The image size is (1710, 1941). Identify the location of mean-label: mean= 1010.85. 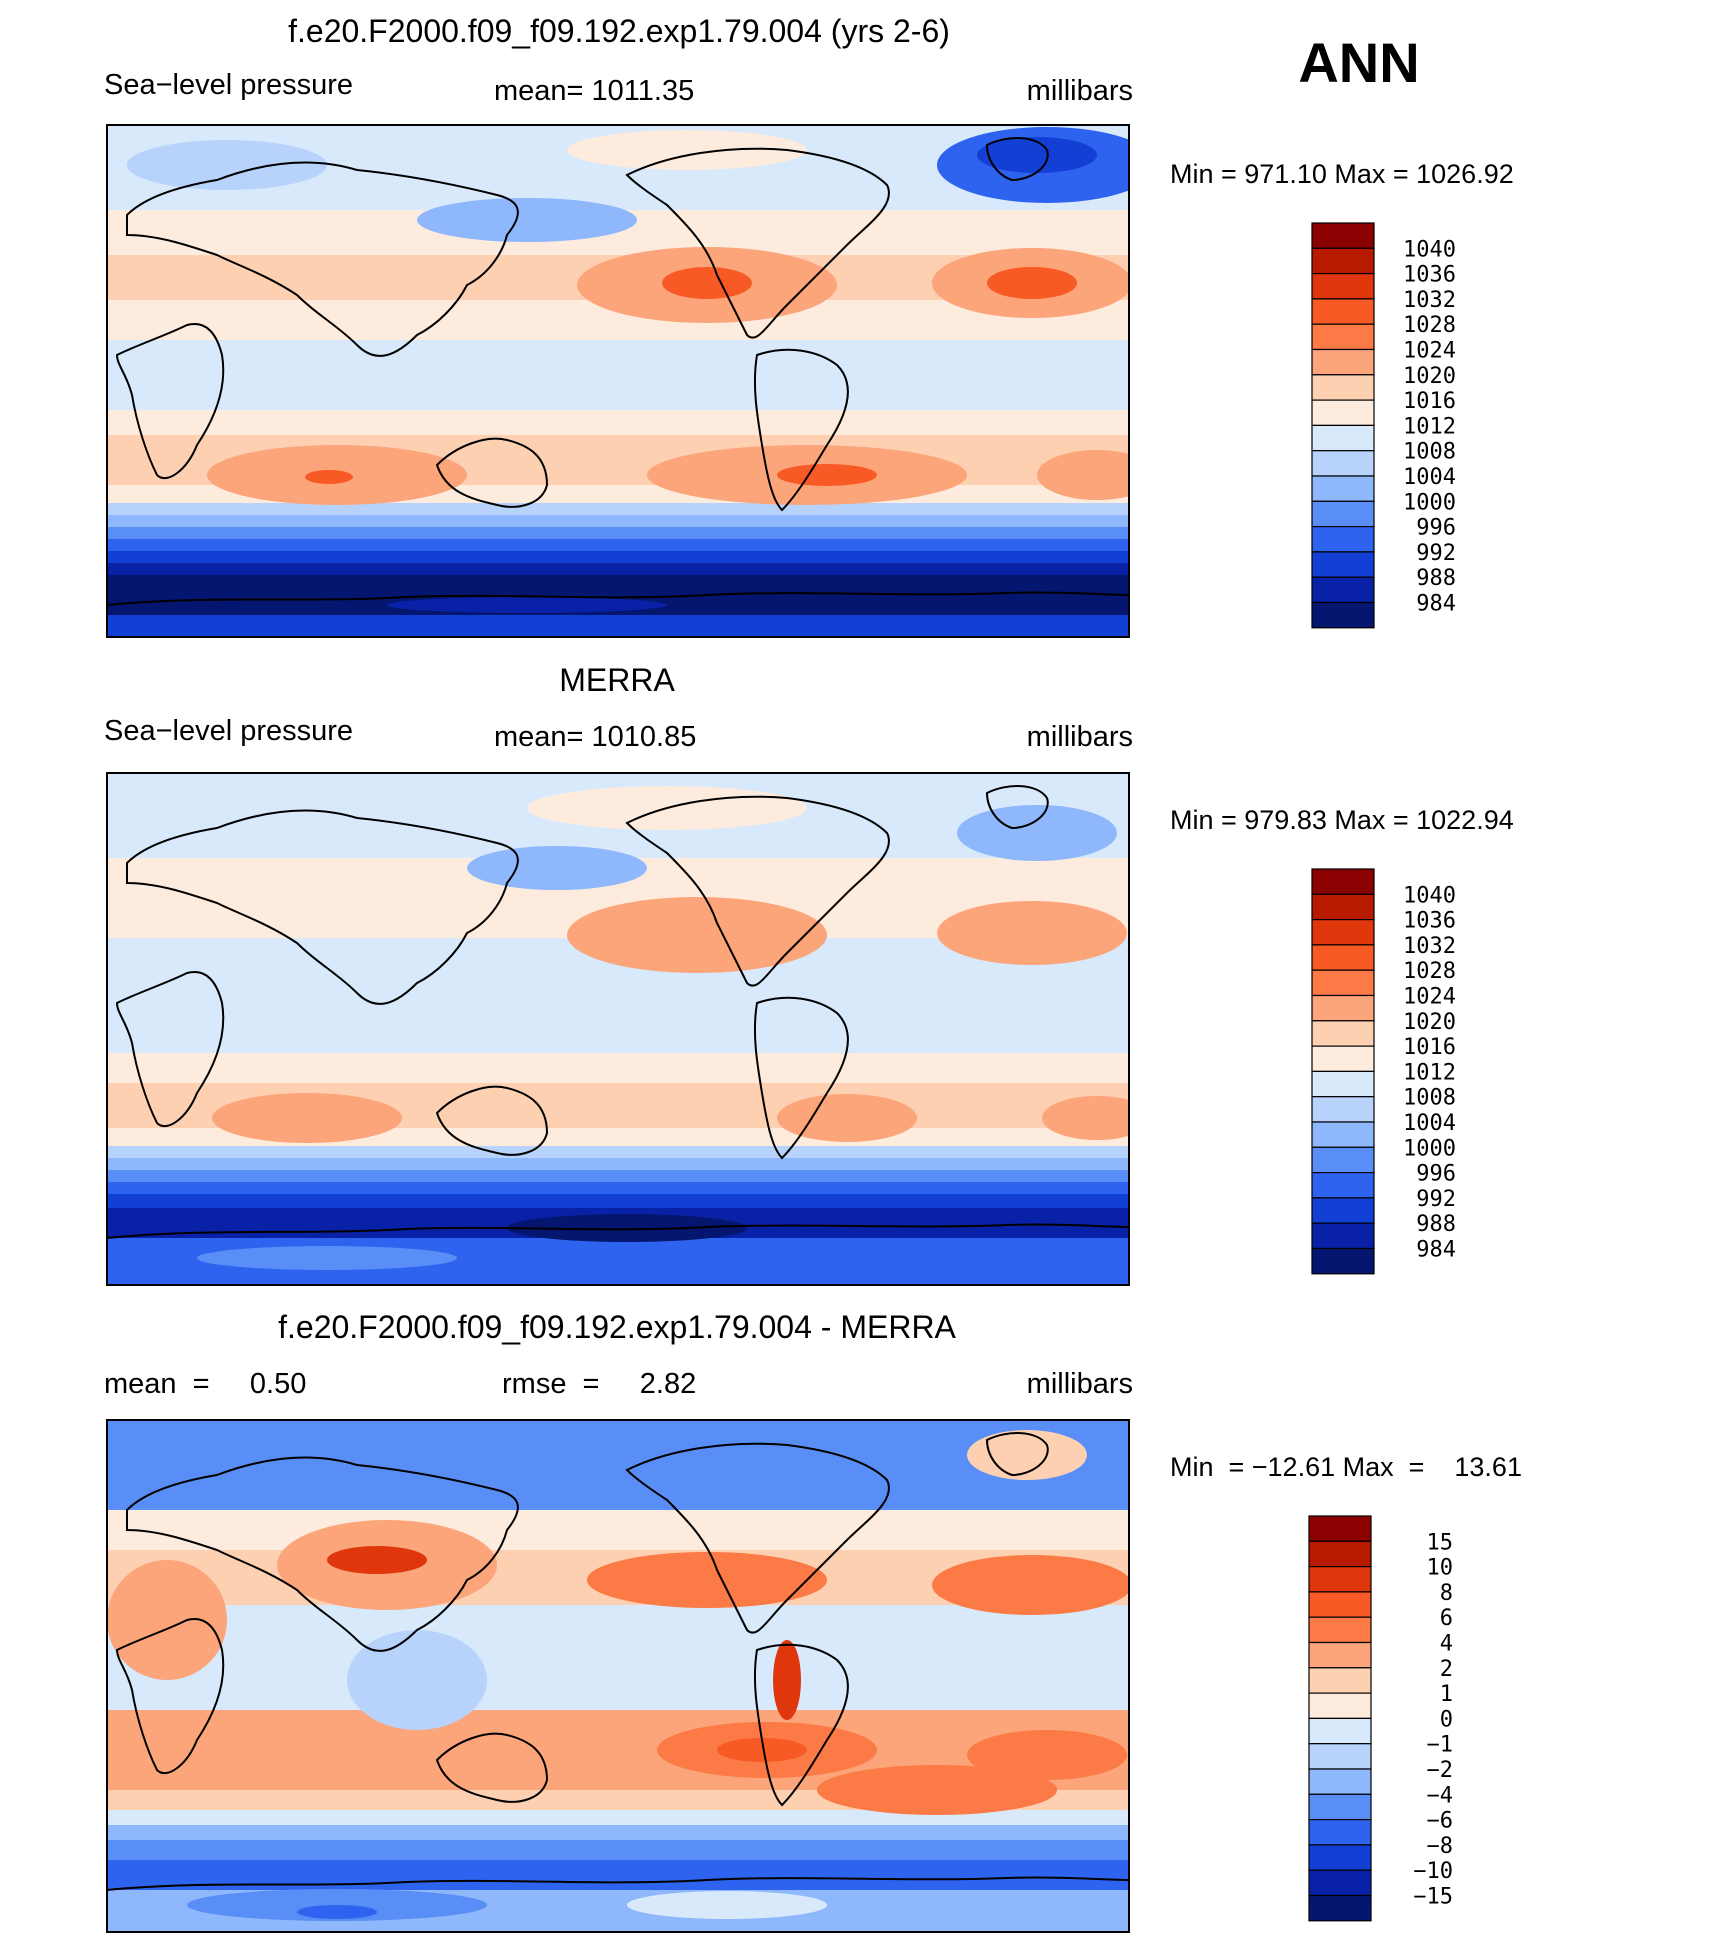
(595, 737).